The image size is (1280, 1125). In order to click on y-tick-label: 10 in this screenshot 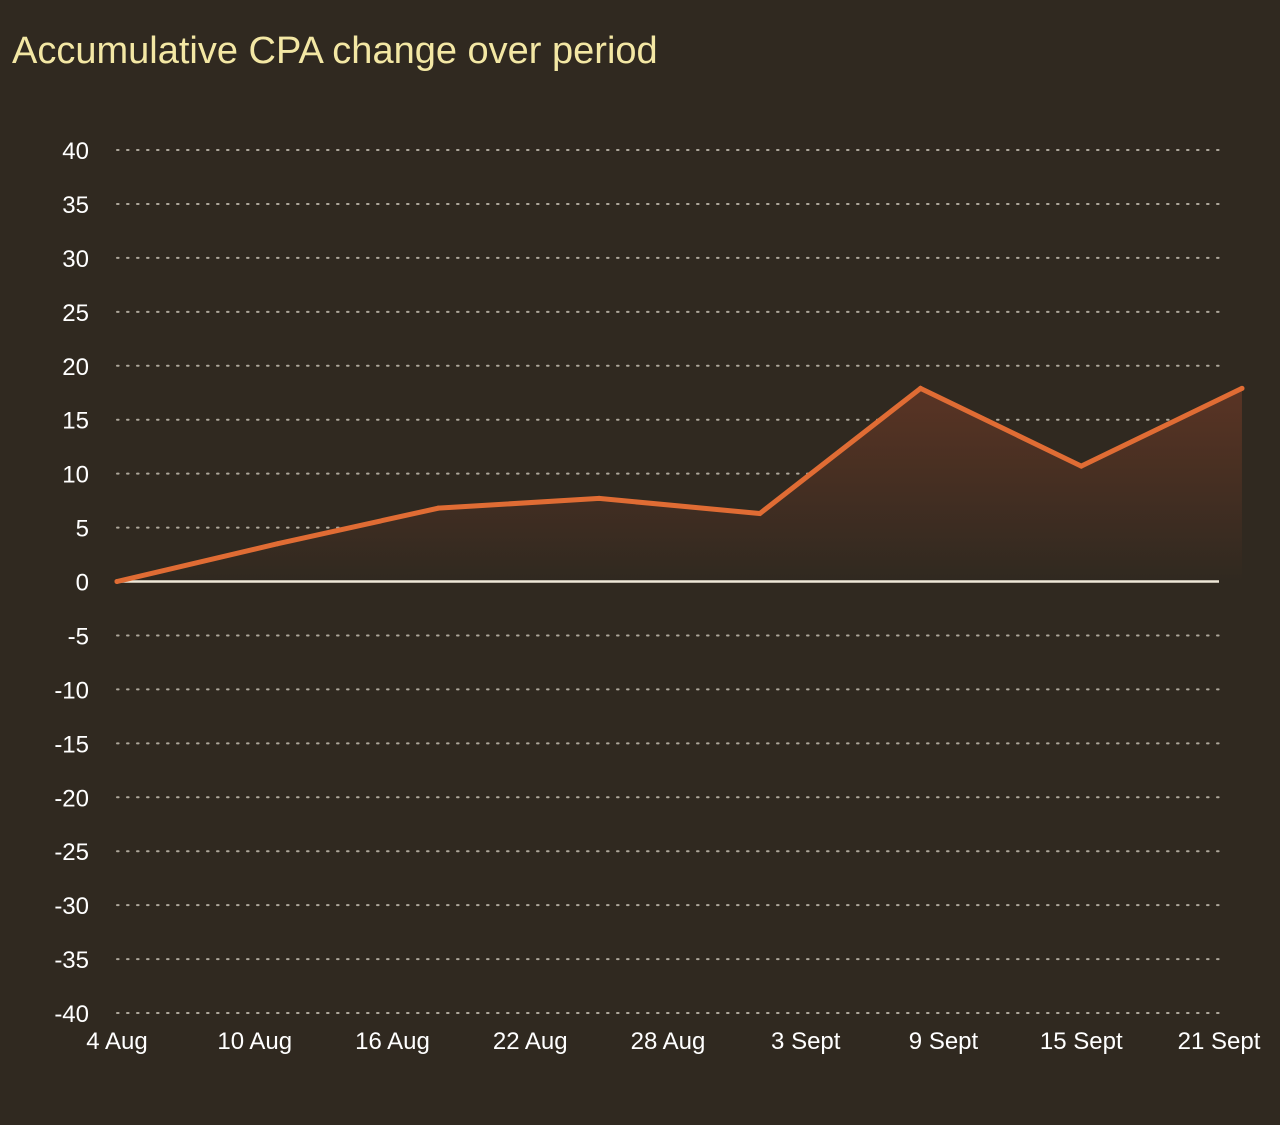, I will do `click(75, 475)`.